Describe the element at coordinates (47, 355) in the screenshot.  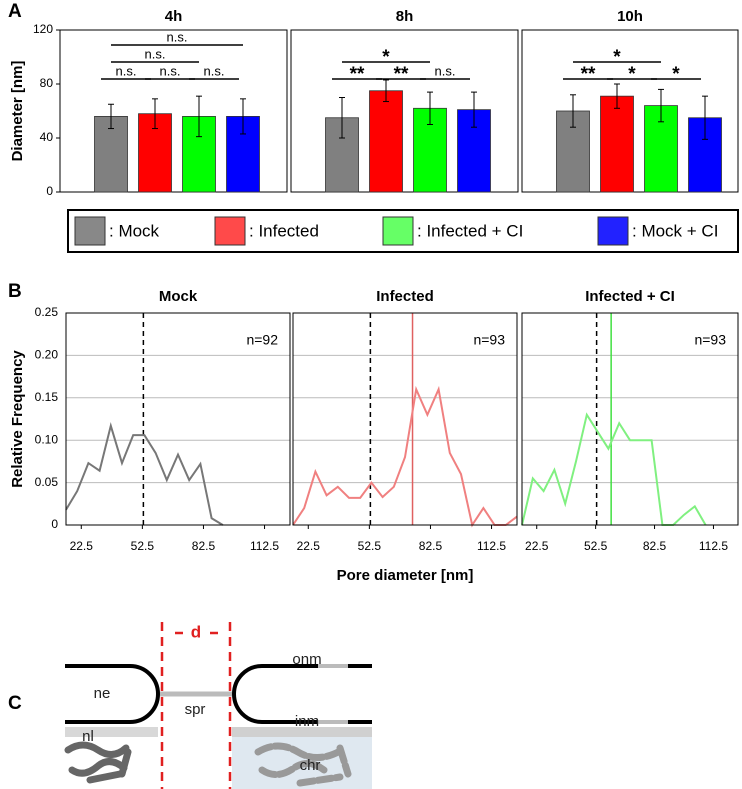
I see `y-tick-label: 0.20` at that location.